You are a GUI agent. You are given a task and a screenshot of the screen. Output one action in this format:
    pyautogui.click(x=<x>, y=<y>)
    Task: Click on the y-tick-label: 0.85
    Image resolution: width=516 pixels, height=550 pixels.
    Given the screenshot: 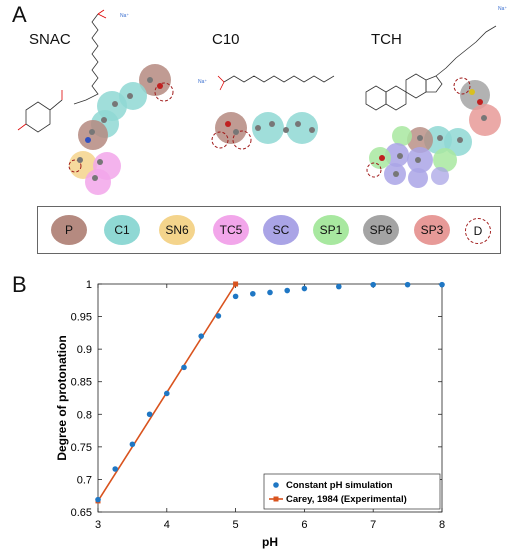 What is the action you would take?
    pyautogui.click(x=81, y=383)
    